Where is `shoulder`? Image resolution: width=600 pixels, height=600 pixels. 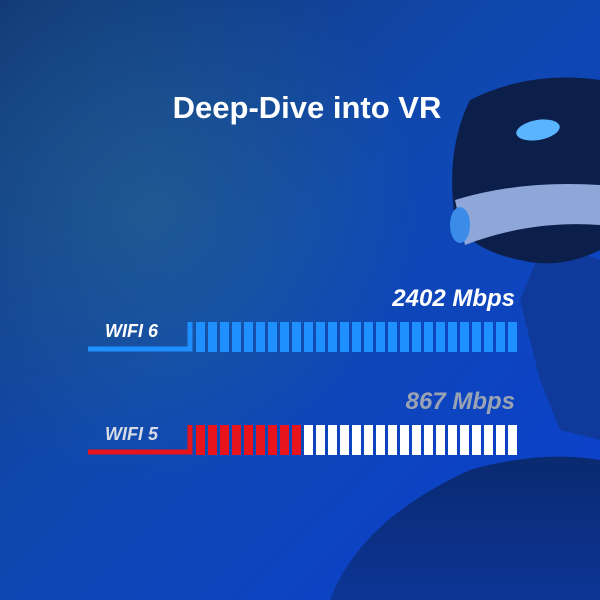 shoulder is located at coordinates (465, 528).